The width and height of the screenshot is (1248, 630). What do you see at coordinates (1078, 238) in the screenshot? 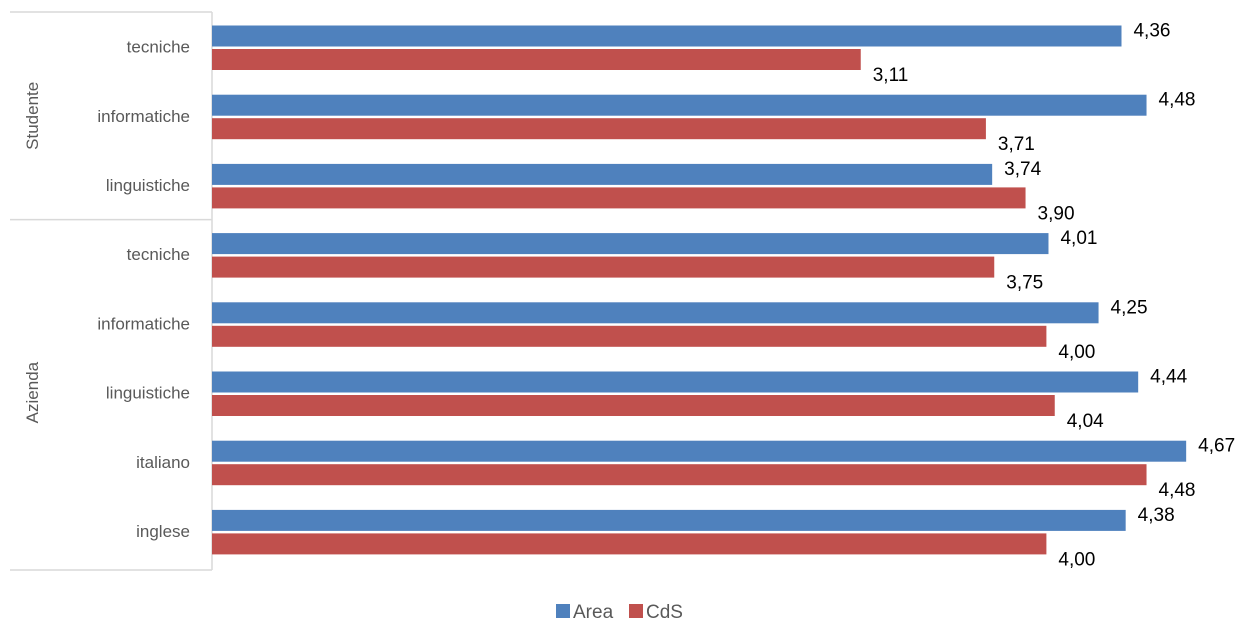
I see `data-label-area: 4,01` at bounding box center [1078, 238].